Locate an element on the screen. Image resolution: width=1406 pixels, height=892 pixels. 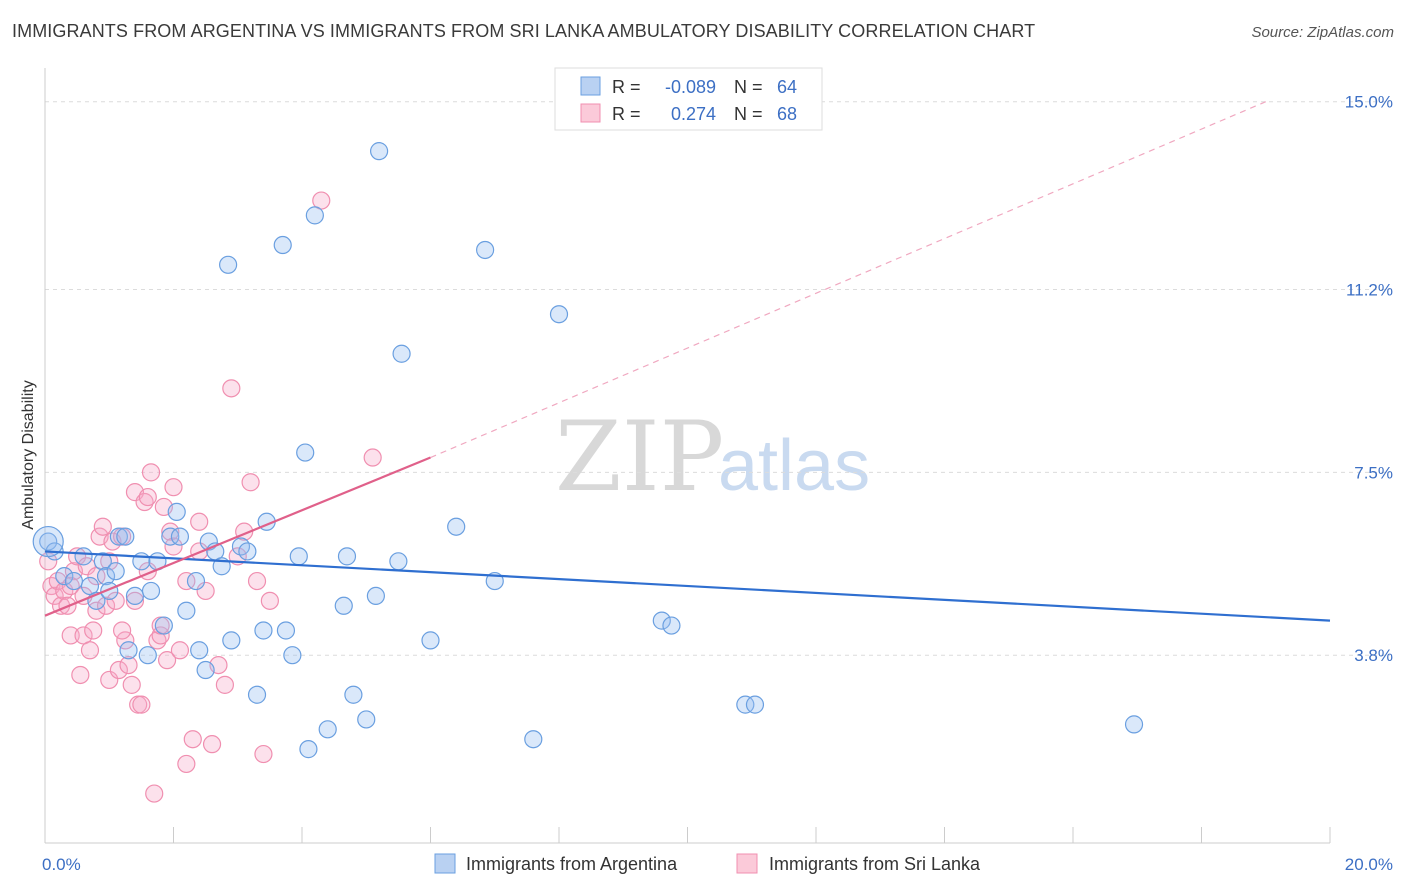
argentina-trend-line is located at coordinates (687, 586).